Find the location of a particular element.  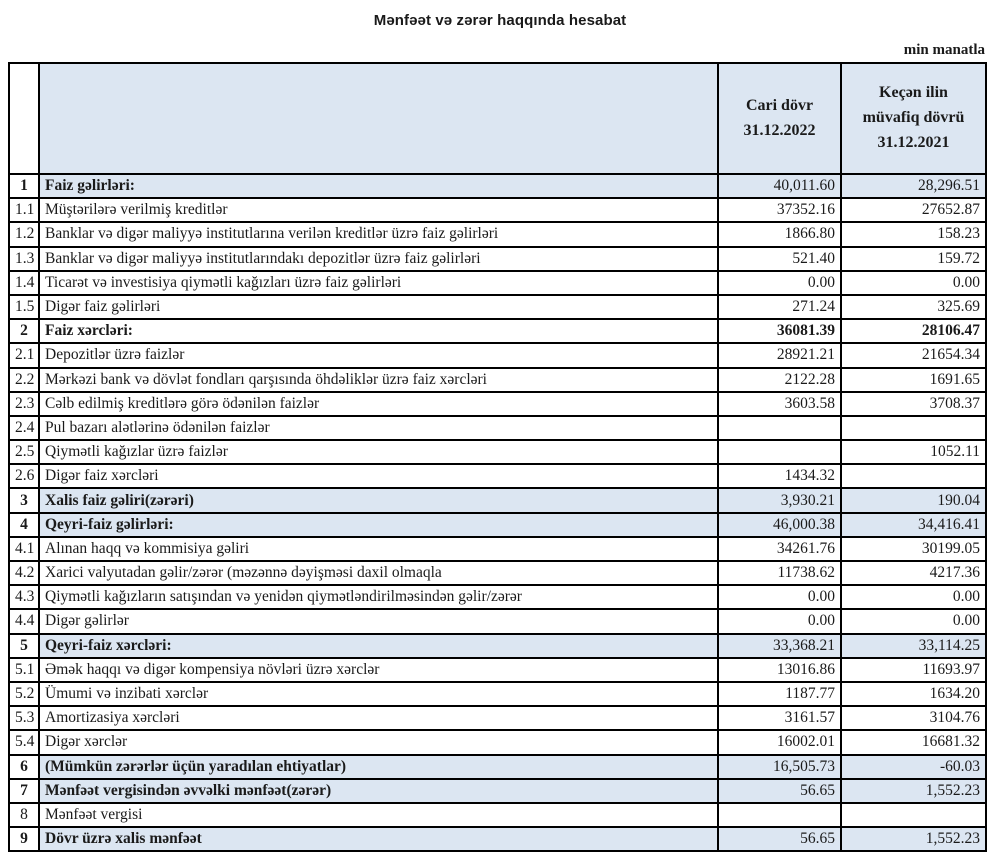

table-row: 8 Mənfəət vergisi is located at coordinates (497, 815).